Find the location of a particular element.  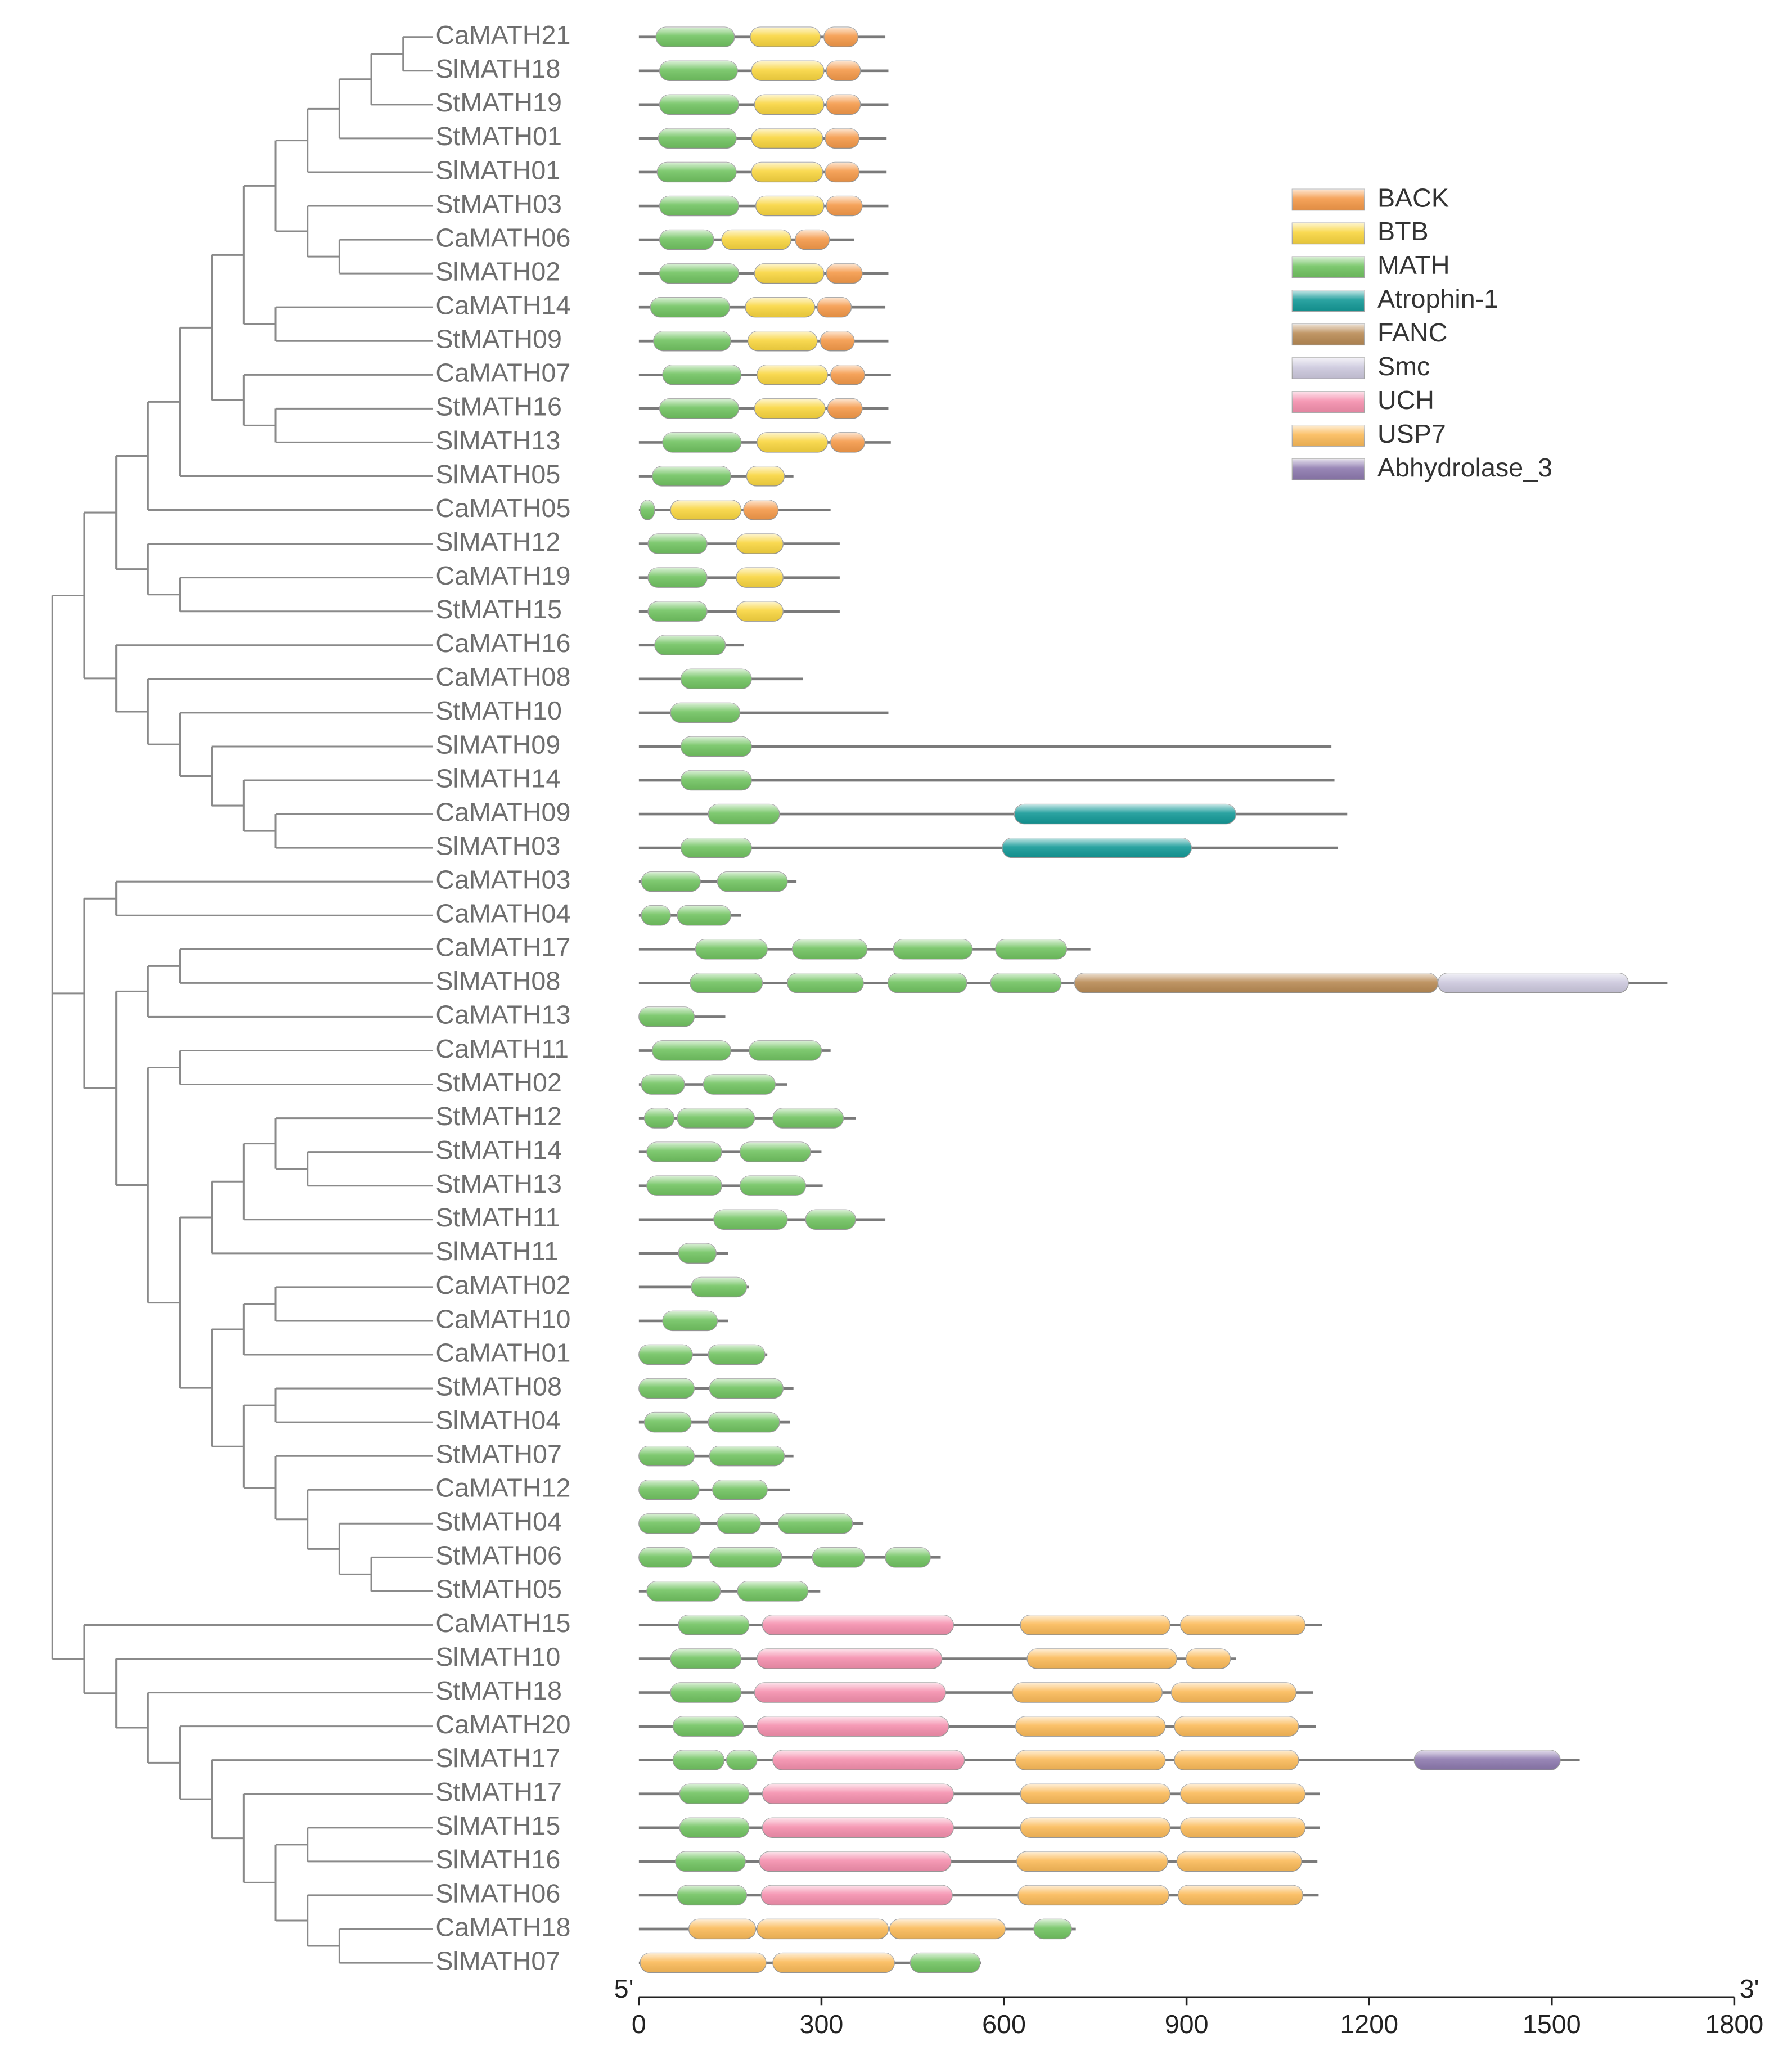

protein-label: StMATH03 is located at coordinates (498, 203).